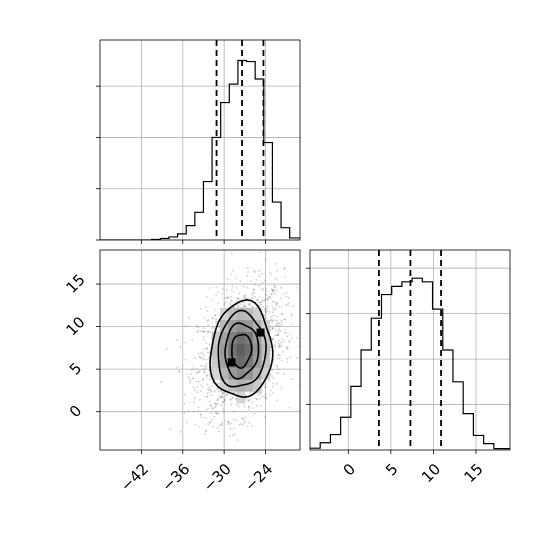  Describe the element at coordinates (431, 473) in the screenshot. I see `marginal-y-x-tick-label-2: 10` at that location.